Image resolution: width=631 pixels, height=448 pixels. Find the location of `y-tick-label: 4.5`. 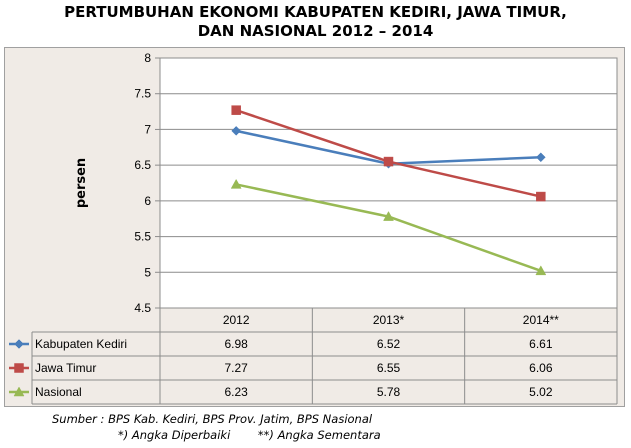

y-tick-label: 4.5 is located at coordinates (142, 308).